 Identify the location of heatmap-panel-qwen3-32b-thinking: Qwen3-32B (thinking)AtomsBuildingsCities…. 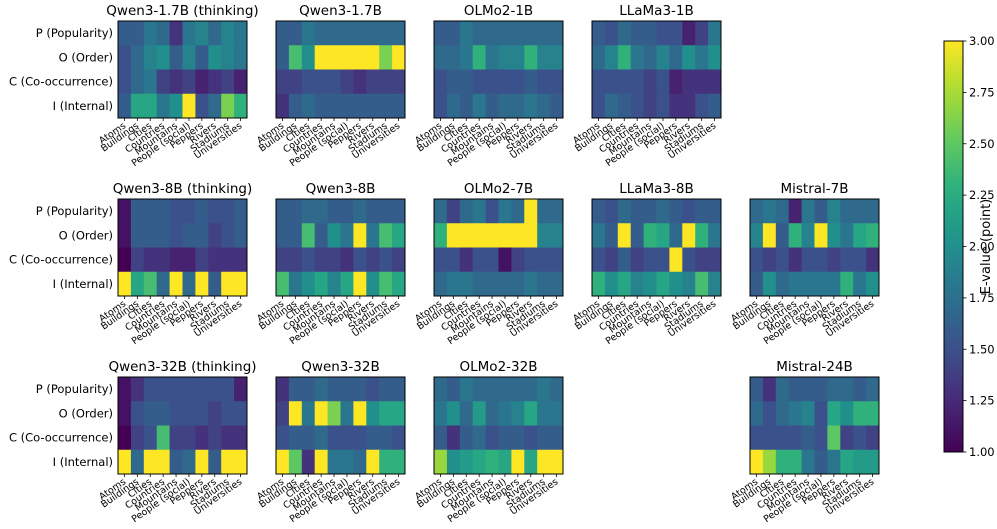
(176, 442).